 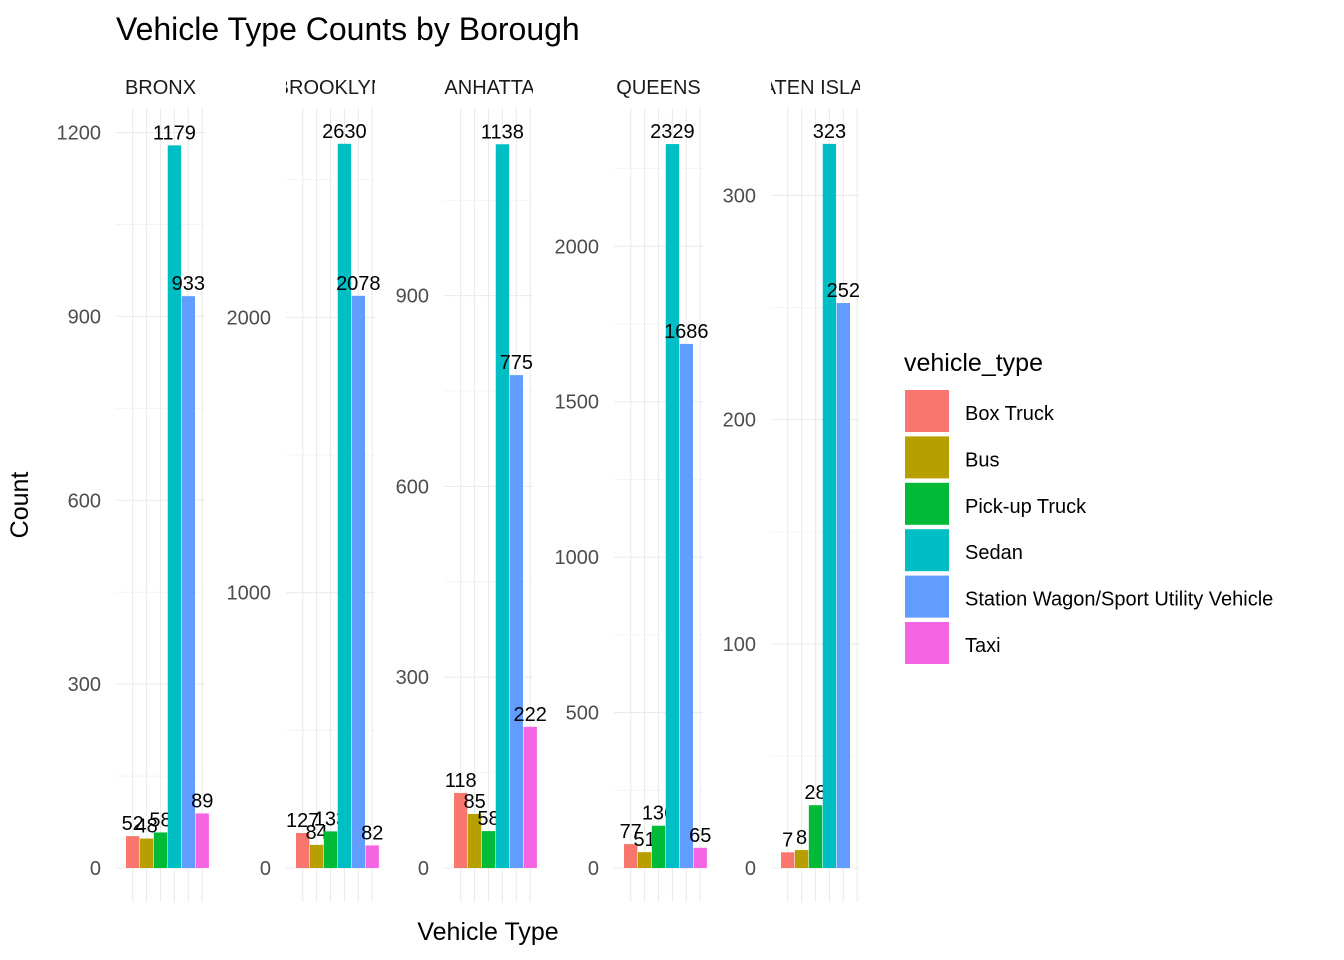 I want to click on data-label: 65, so click(x=700, y=836).